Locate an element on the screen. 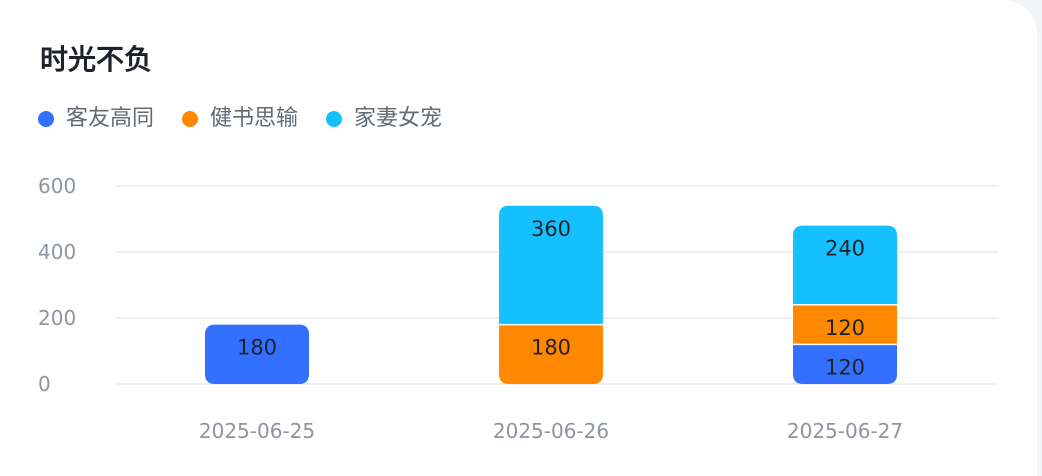 The height and width of the screenshot is (476, 1042). legend: 客友高同 健书思输 家妻女宠 is located at coordinates (254, 119).